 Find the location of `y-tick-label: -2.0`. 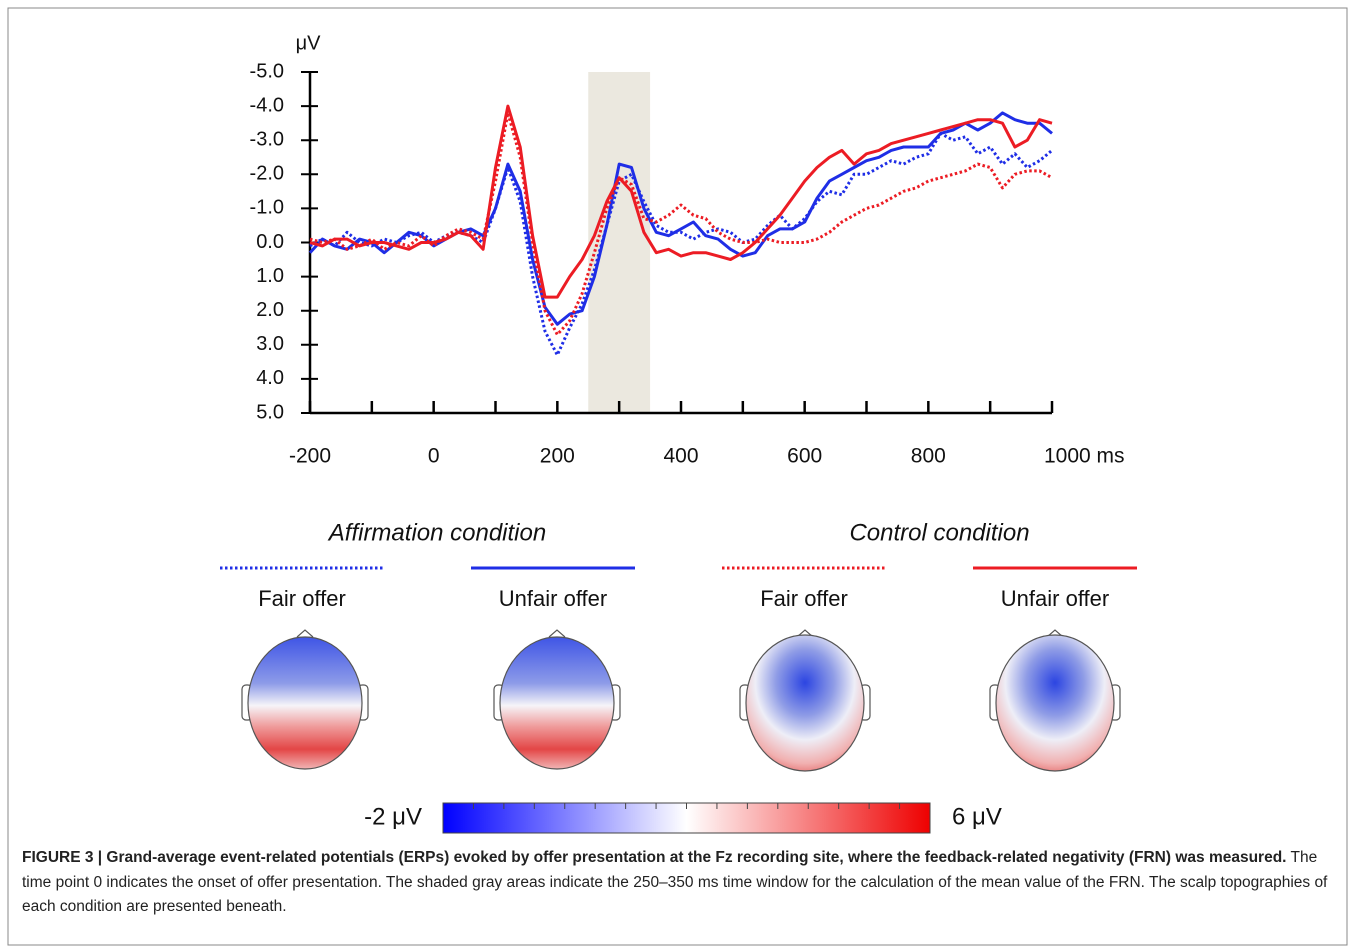

y-tick-label: -2.0 is located at coordinates (267, 174).